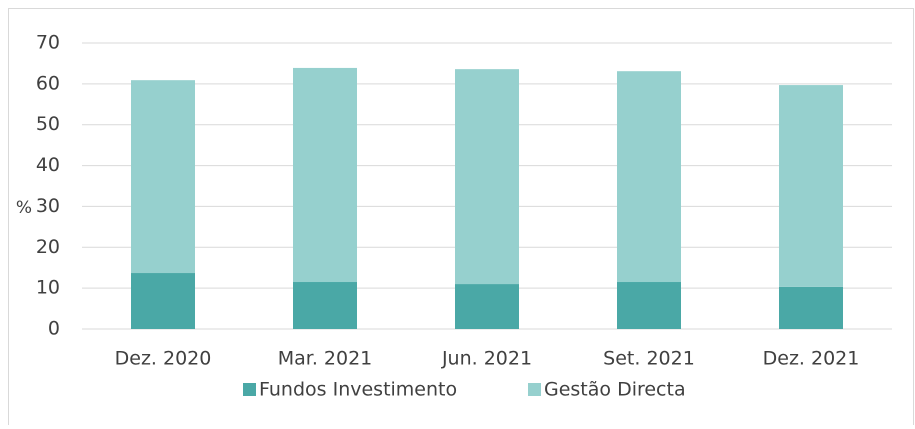 This screenshot has width=915, height=429. I want to click on x-tick-label: Jun. 2021, so click(486, 359).